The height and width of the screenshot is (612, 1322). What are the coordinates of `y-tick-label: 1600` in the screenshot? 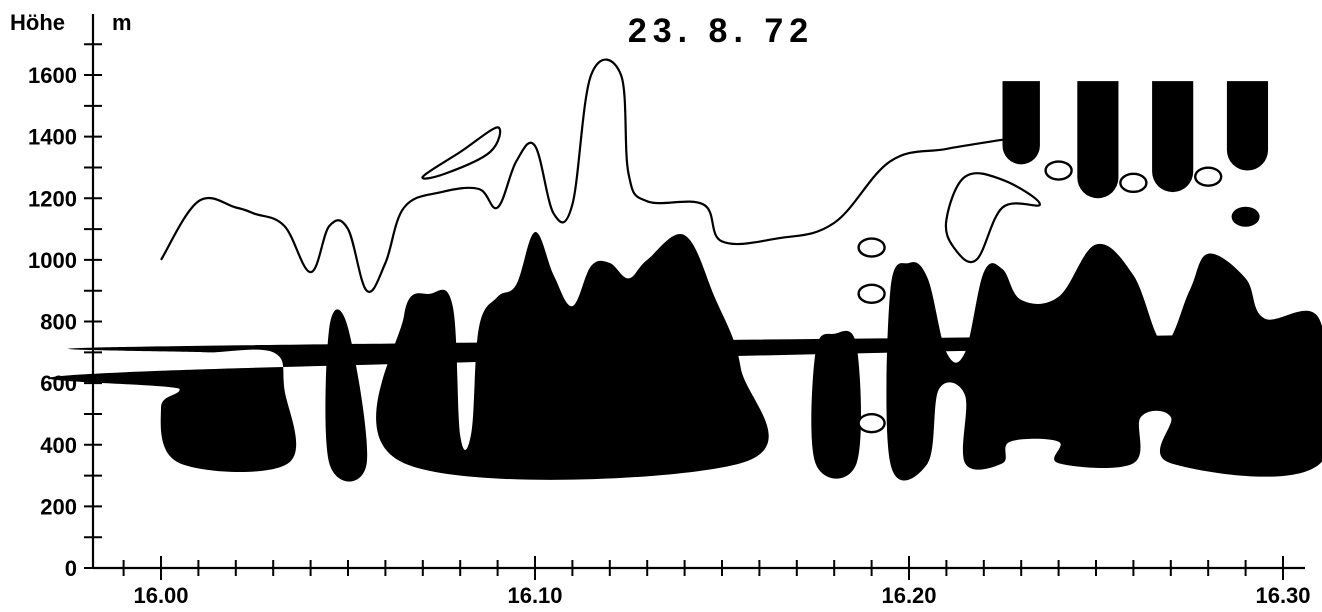 It's located at (52, 75).